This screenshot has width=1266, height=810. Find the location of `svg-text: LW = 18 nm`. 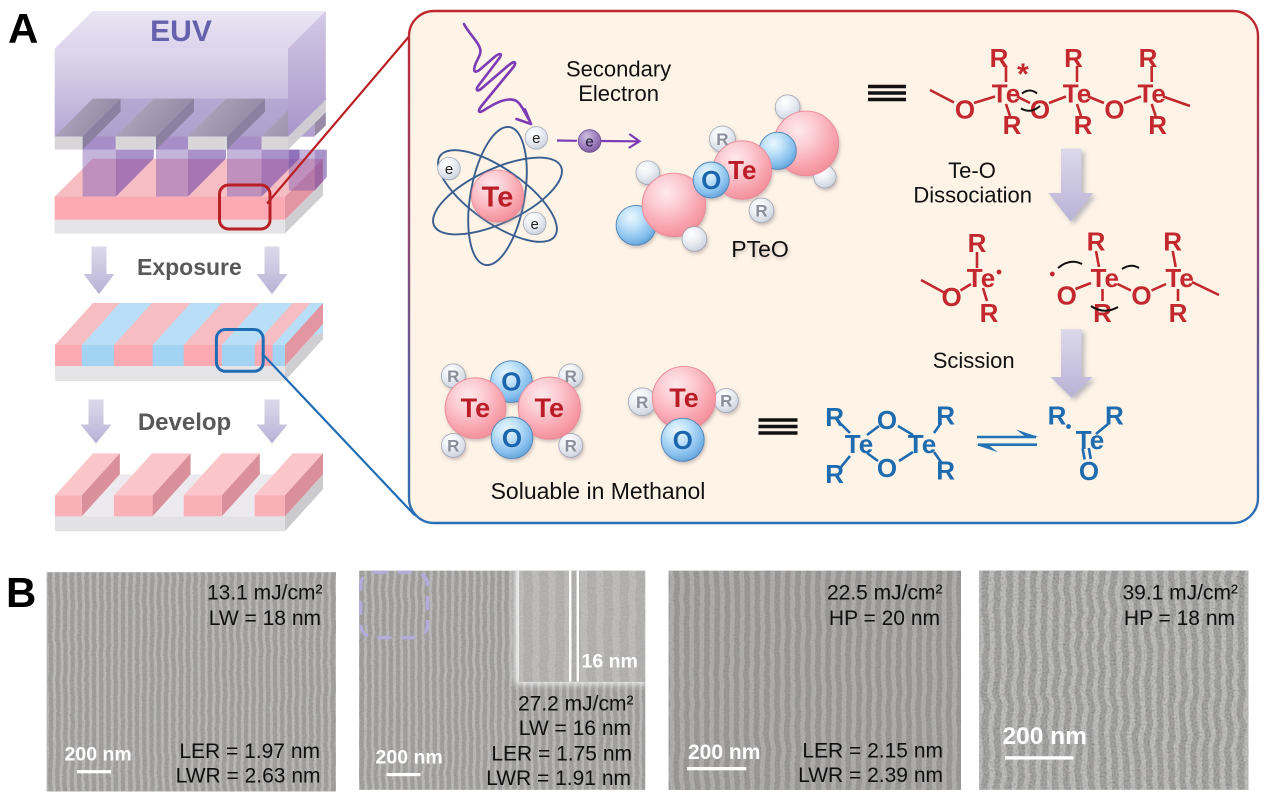

svg-text: LW = 18 nm is located at coordinates (265, 618).